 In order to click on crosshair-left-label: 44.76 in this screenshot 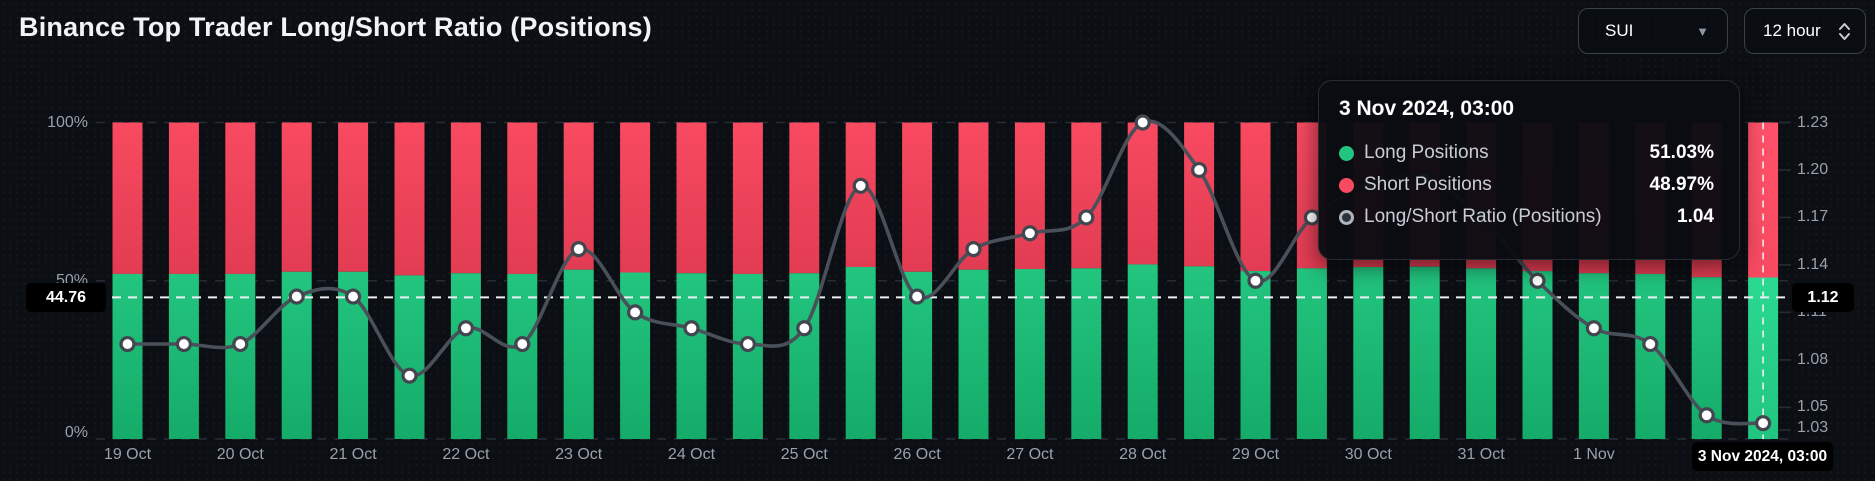, I will do `click(66, 297)`.